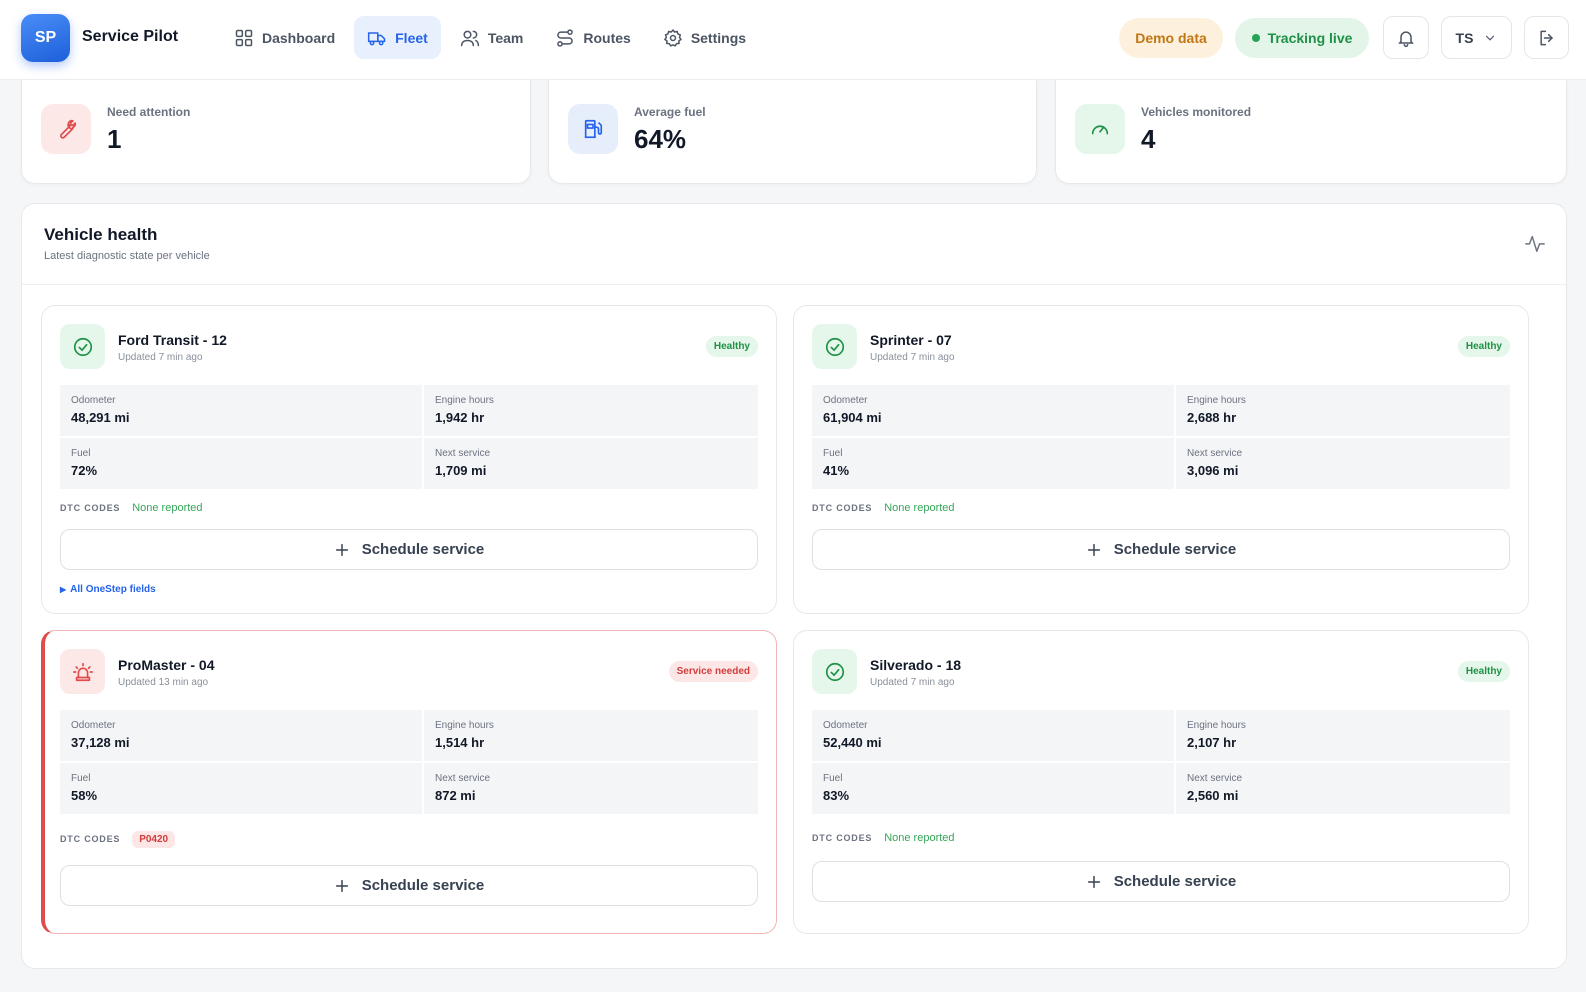 Image resolution: width=1586 pixels, height=992 pixels. Describe the element at coordinates (993, 410) in the screenshot. I see `odometer-cell: Odometer 61,904 mi` at that location.